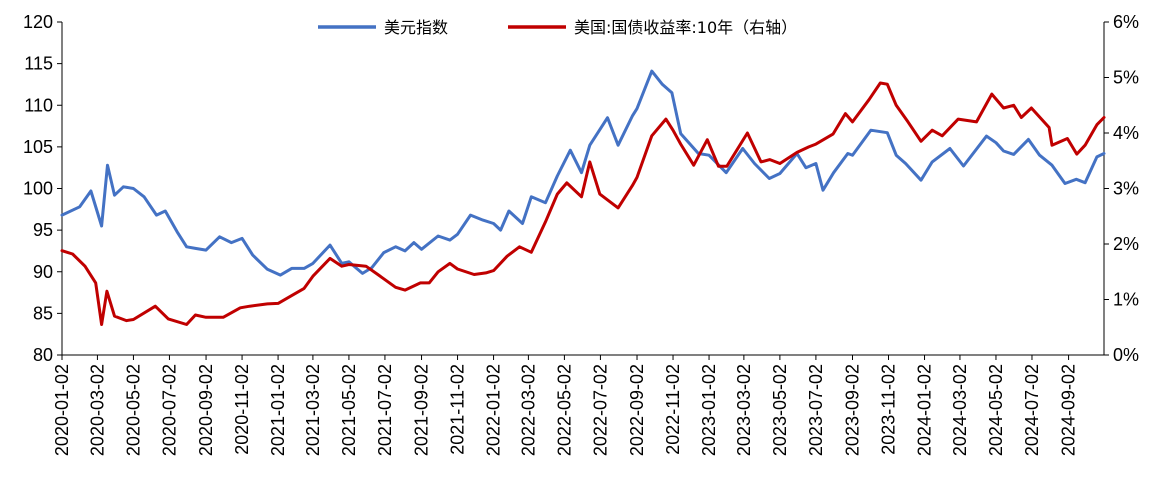 The height and width of the screenshot is (486, 1164). What do you see at coordinates (889, 409) in the screenshot?
I see `x-tick-label: 2023-11-02` at bounding box center [889, 409].